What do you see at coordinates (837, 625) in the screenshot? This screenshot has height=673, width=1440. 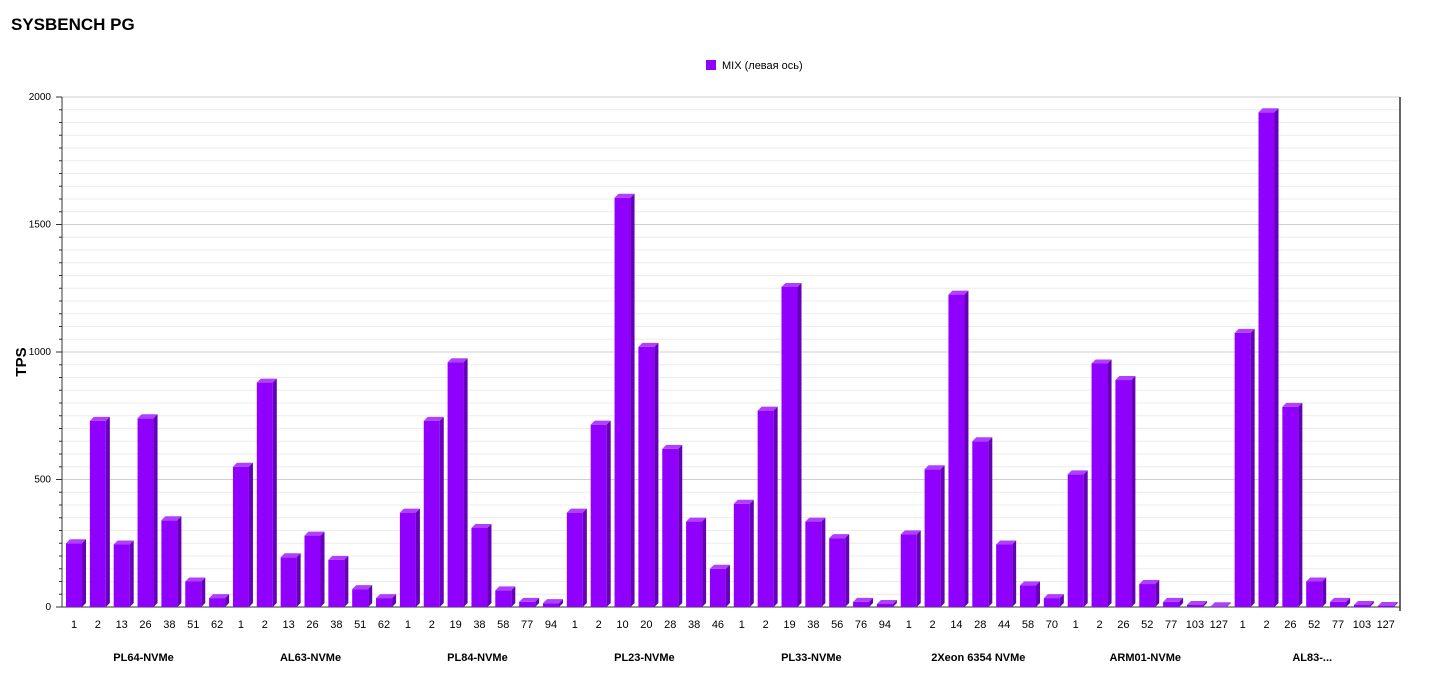 I see `x-tick-label: 56` at bounding box center [837, 625].